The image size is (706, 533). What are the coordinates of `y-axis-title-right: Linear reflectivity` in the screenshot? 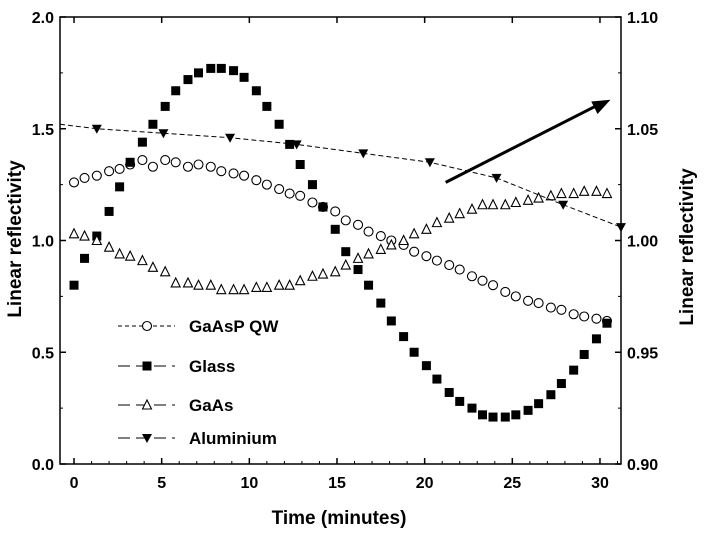 It's located at (687, 247).